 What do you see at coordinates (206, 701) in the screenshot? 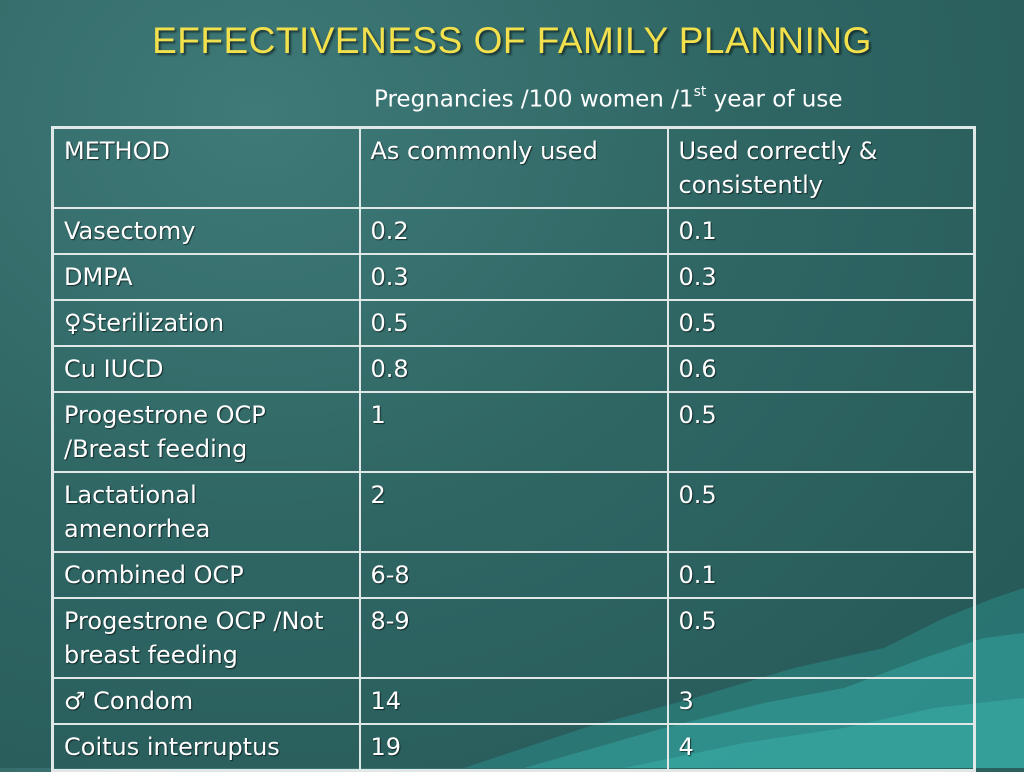
I see `method-cell: ♂ Condom` at bounding box center [206, 701].